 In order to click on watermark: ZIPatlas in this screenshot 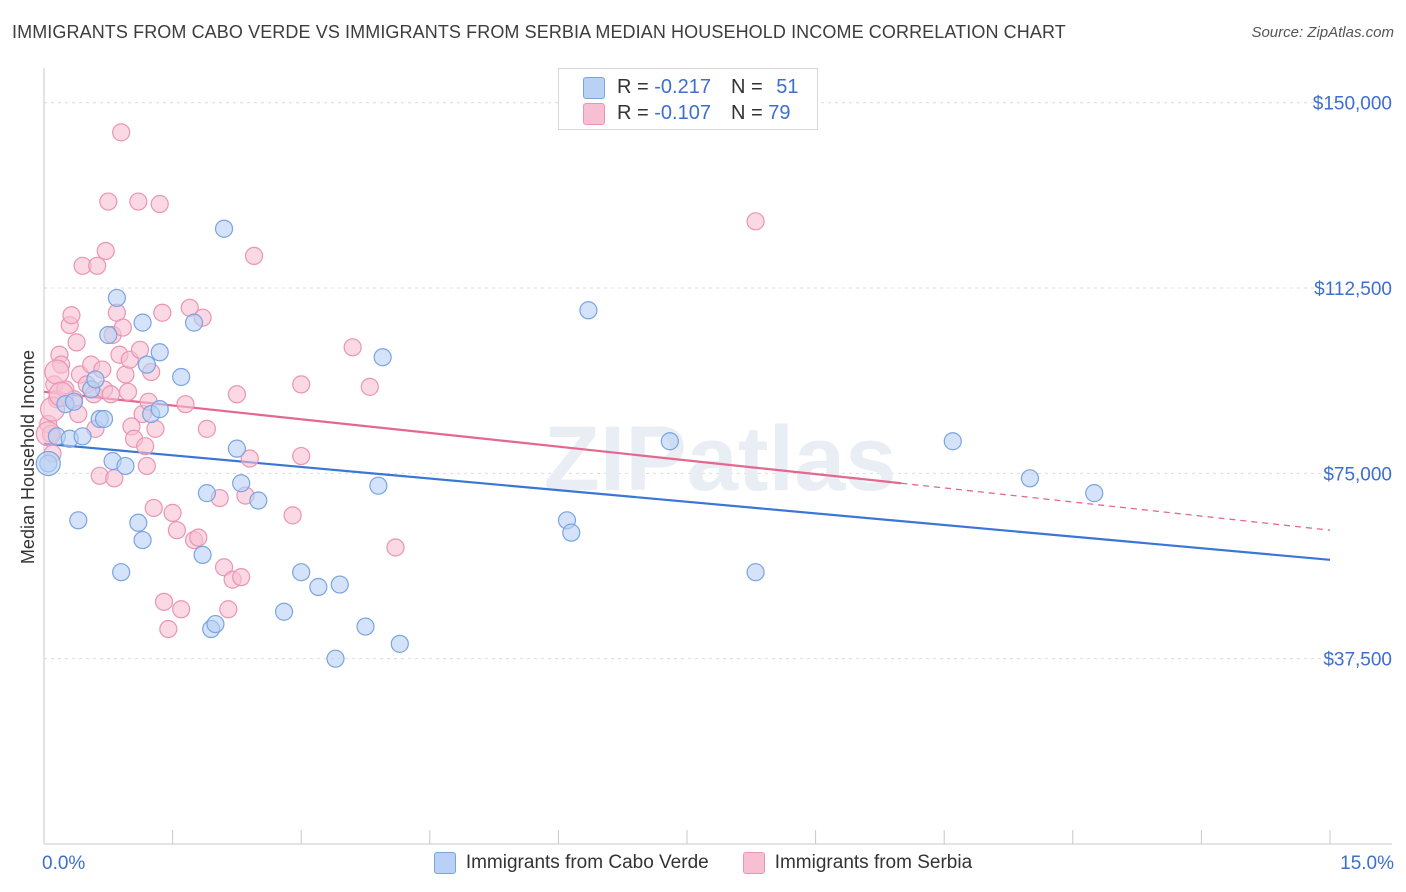, I will do `click(720, 459)`.